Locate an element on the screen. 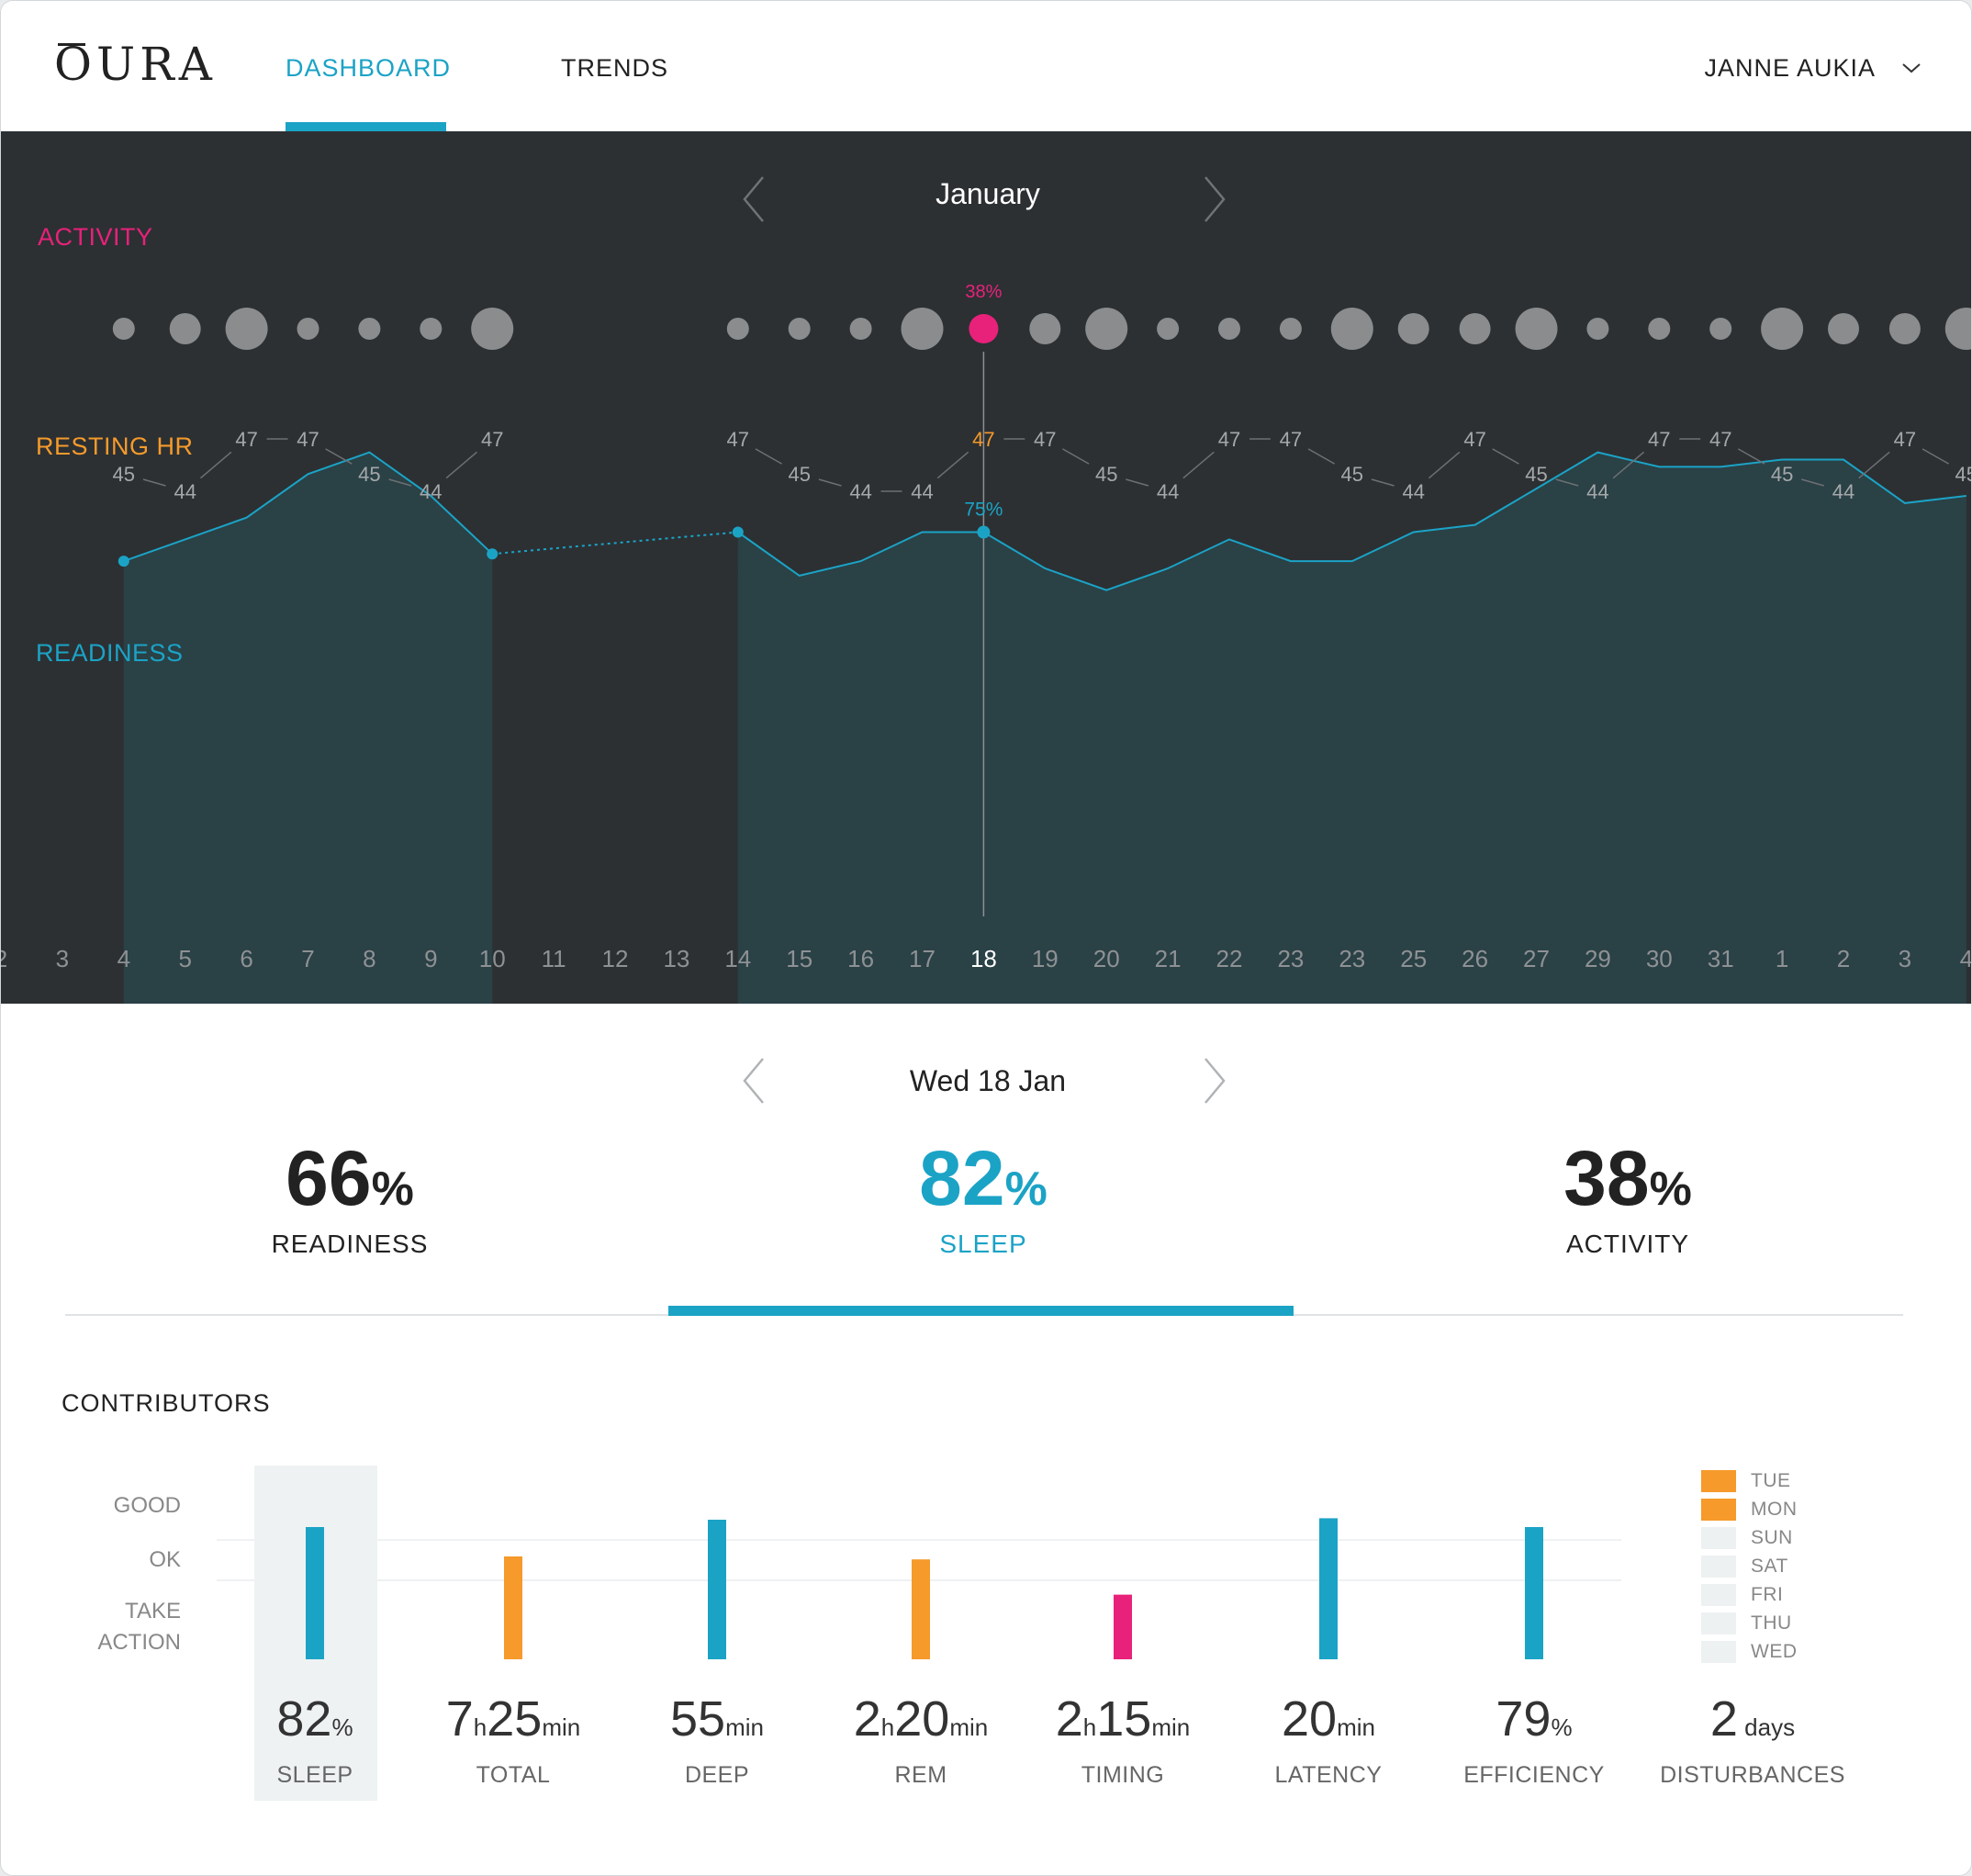  chevron-right-icon is located at coordinates (1213, 199).